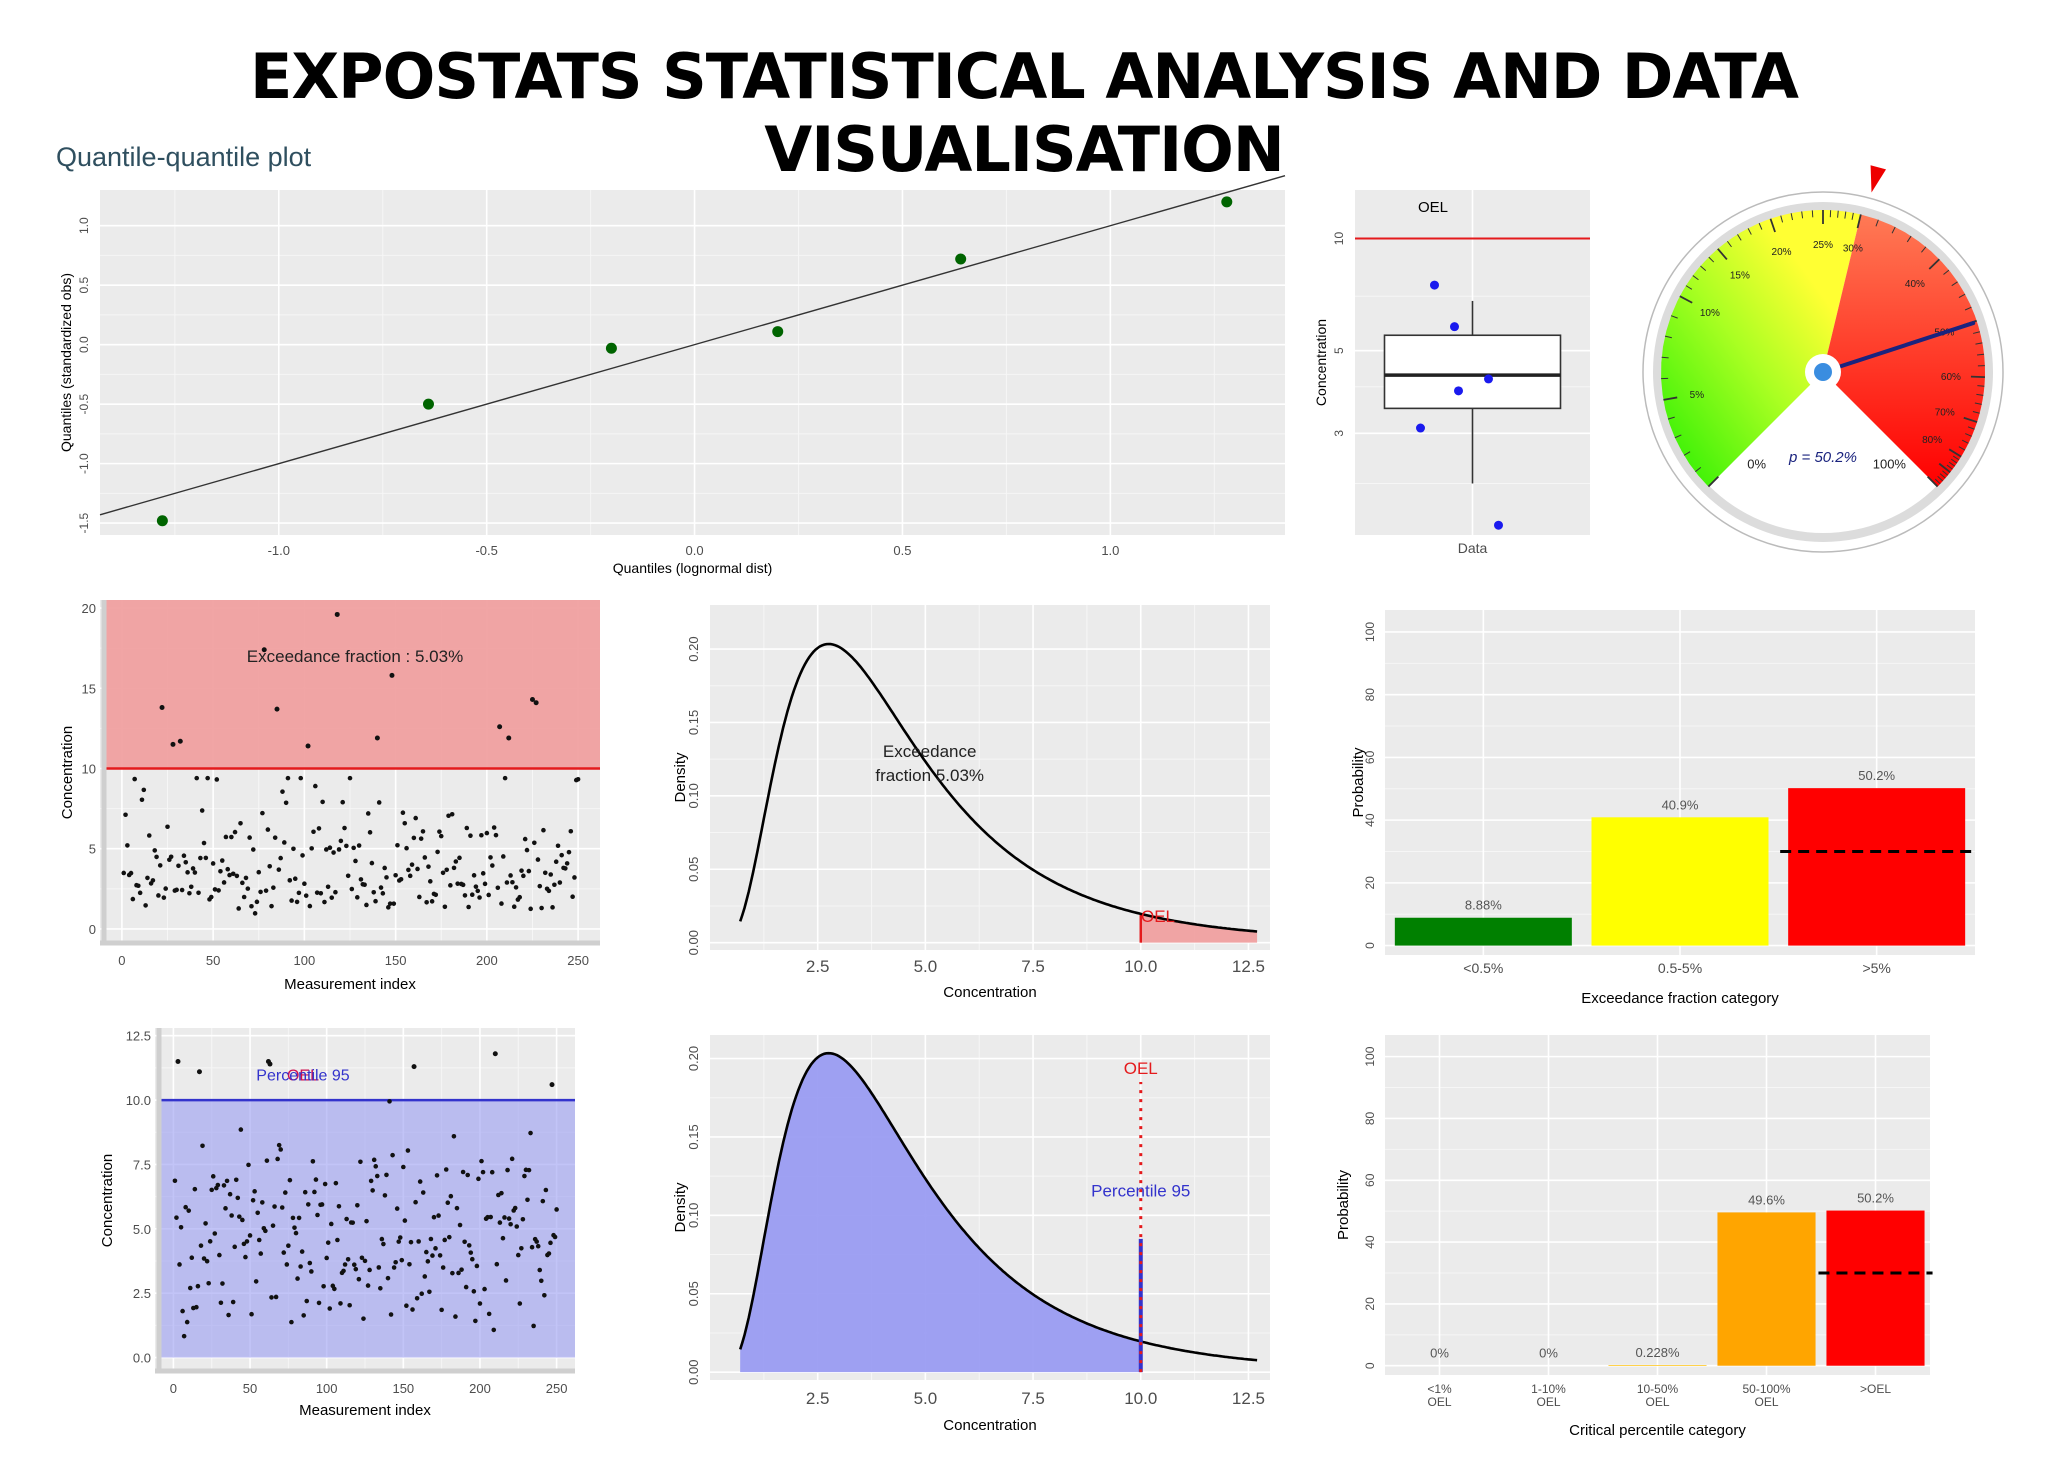  I want to click on x-tick-label: 7.5, so click(1033, 1398).